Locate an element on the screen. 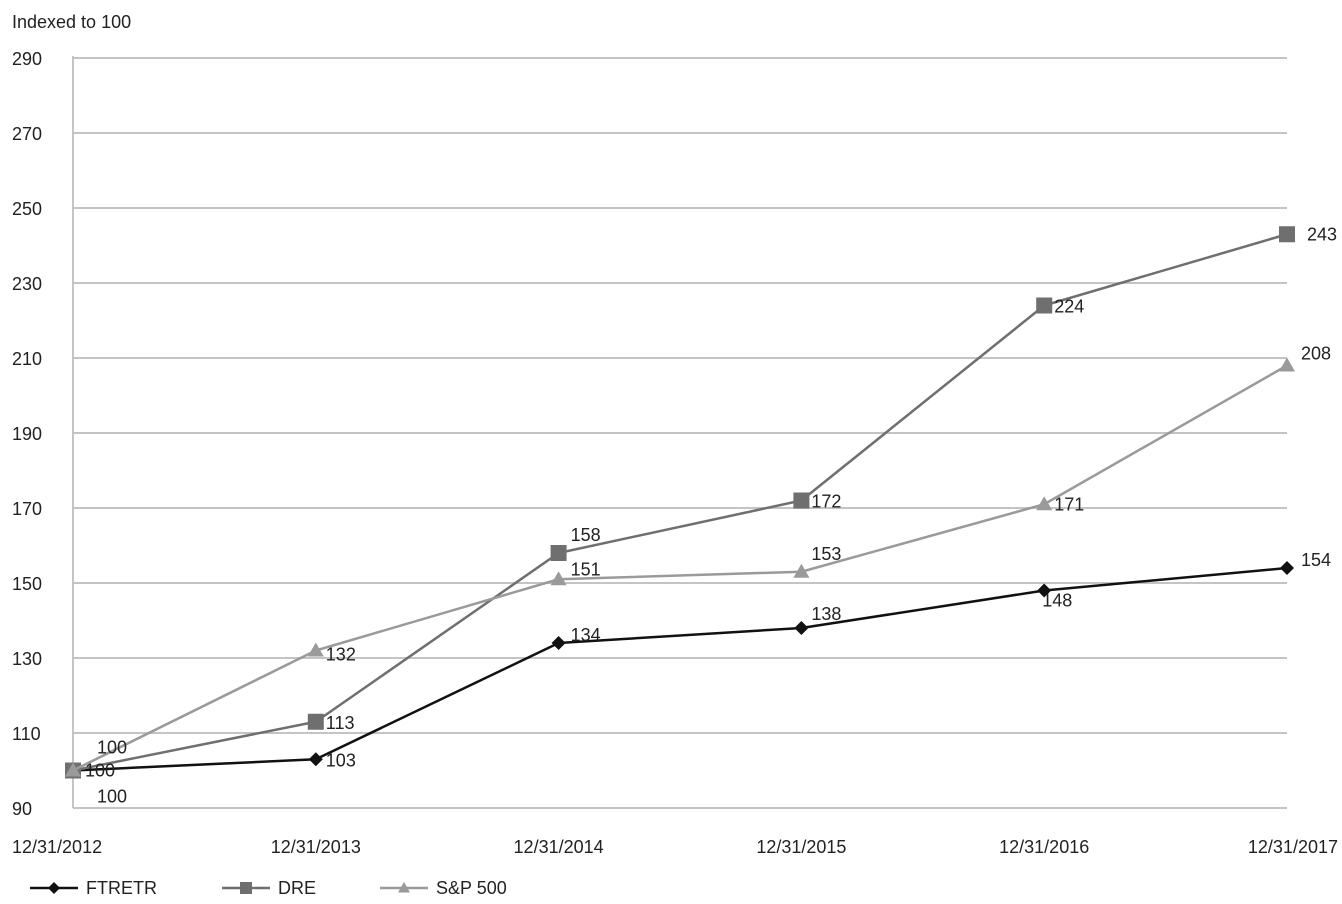 This screenshot has width=1342, height=904. data-label: 154 is located at coordinates (1316, 560).